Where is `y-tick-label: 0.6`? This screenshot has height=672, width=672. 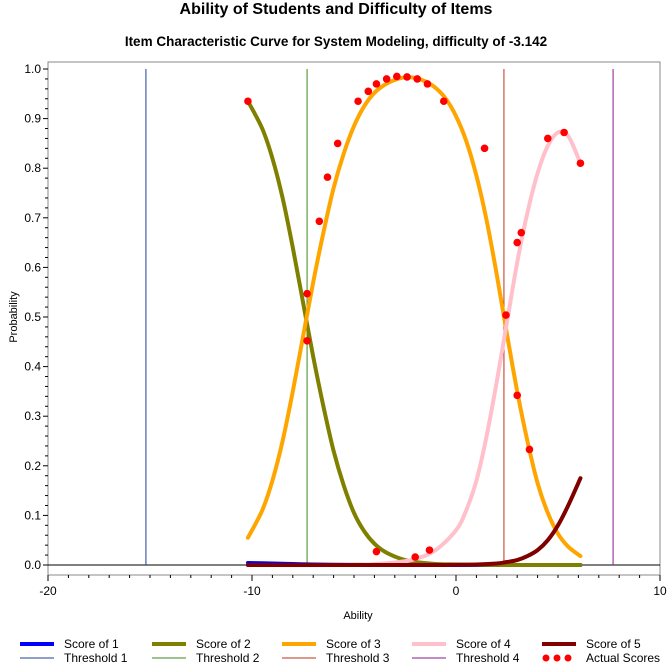 y-tick-label: 0.6 is located at coordinates (32, 267).